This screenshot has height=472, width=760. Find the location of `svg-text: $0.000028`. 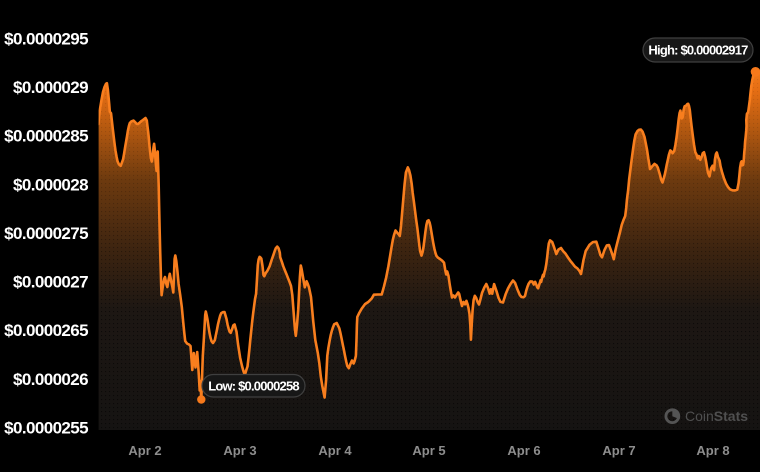

svg-text: $0.000028 is located at coordinates (50, 184).